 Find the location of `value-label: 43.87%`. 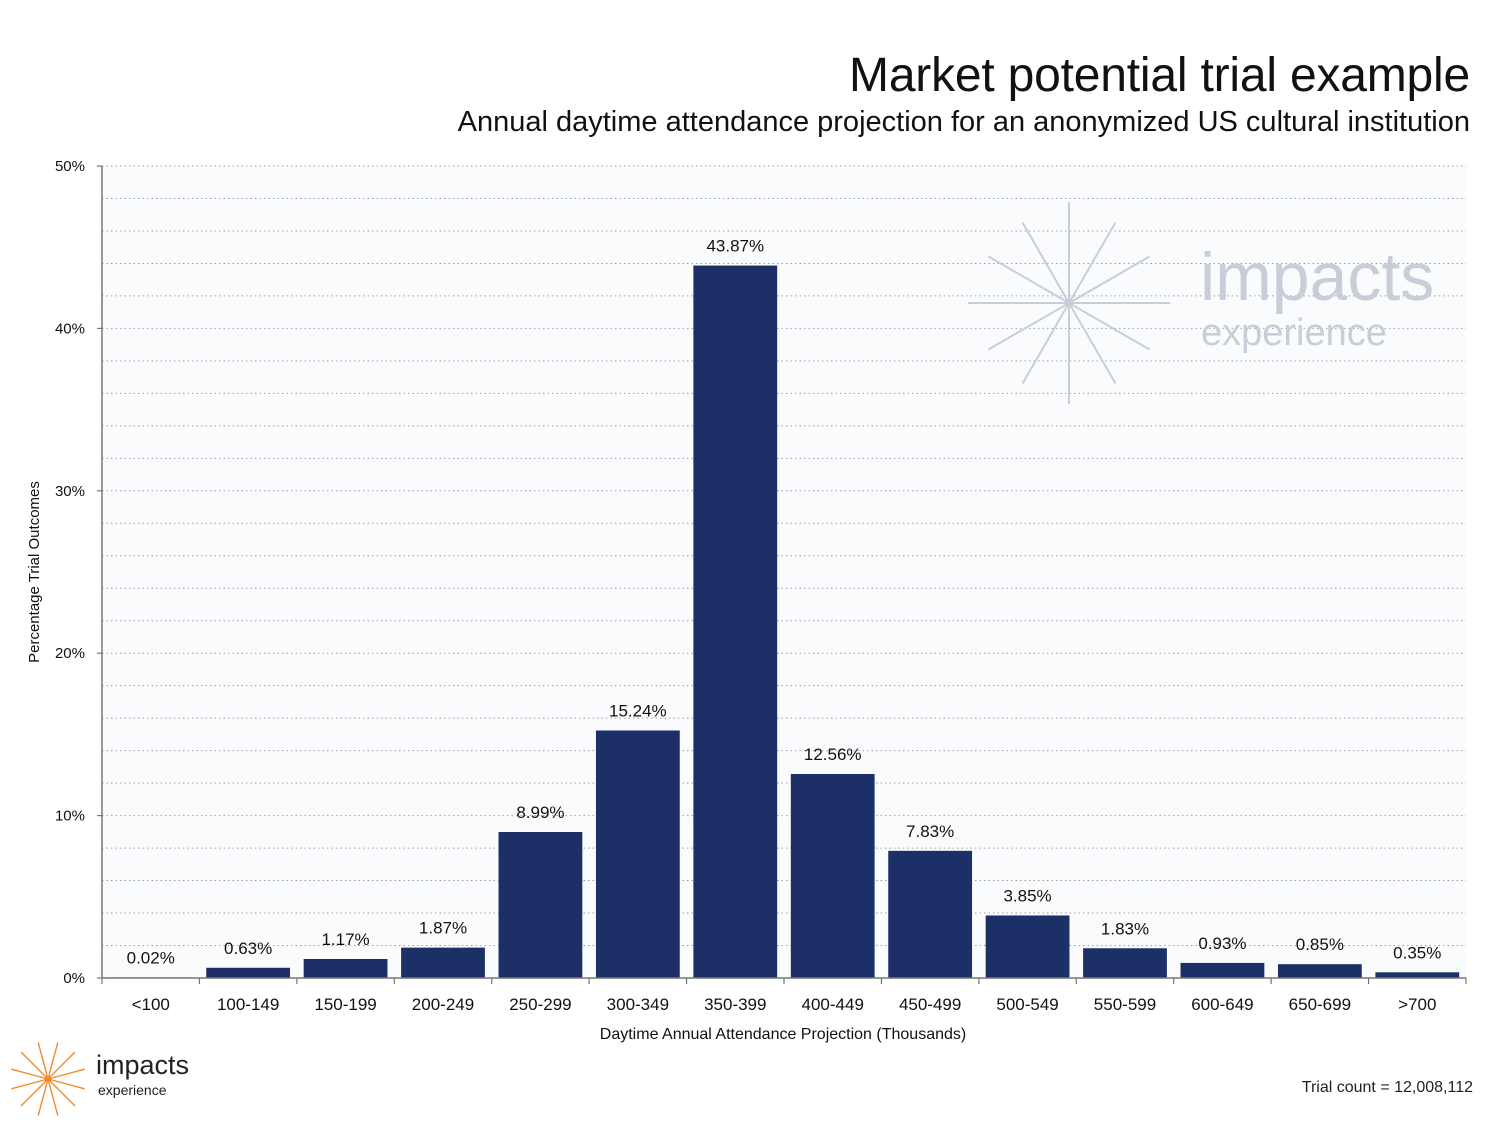

value-label: 43.87% is located at coordinates (735, 246).